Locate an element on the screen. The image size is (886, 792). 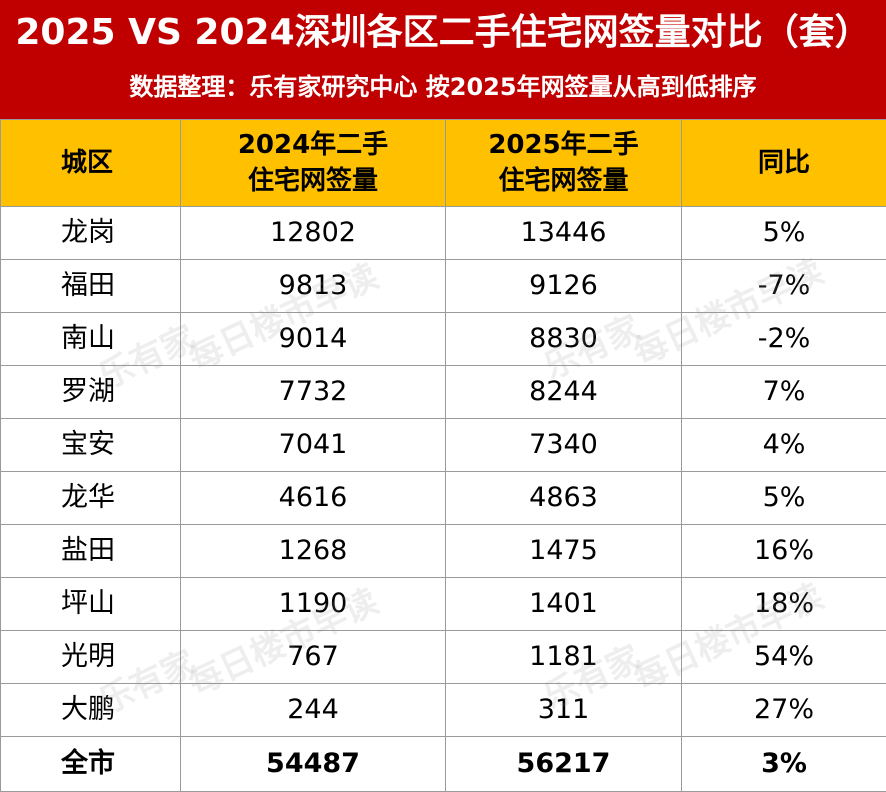
yoy-cell: 16% is located at coordinates (784, 551).